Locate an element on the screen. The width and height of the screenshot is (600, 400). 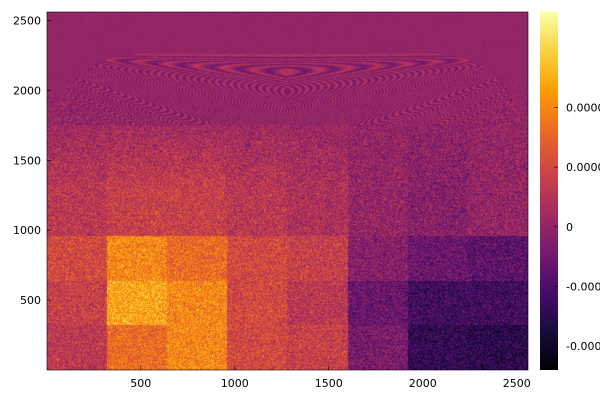
colorbar-tick-label: 0 is located at coordinates (569, 227).